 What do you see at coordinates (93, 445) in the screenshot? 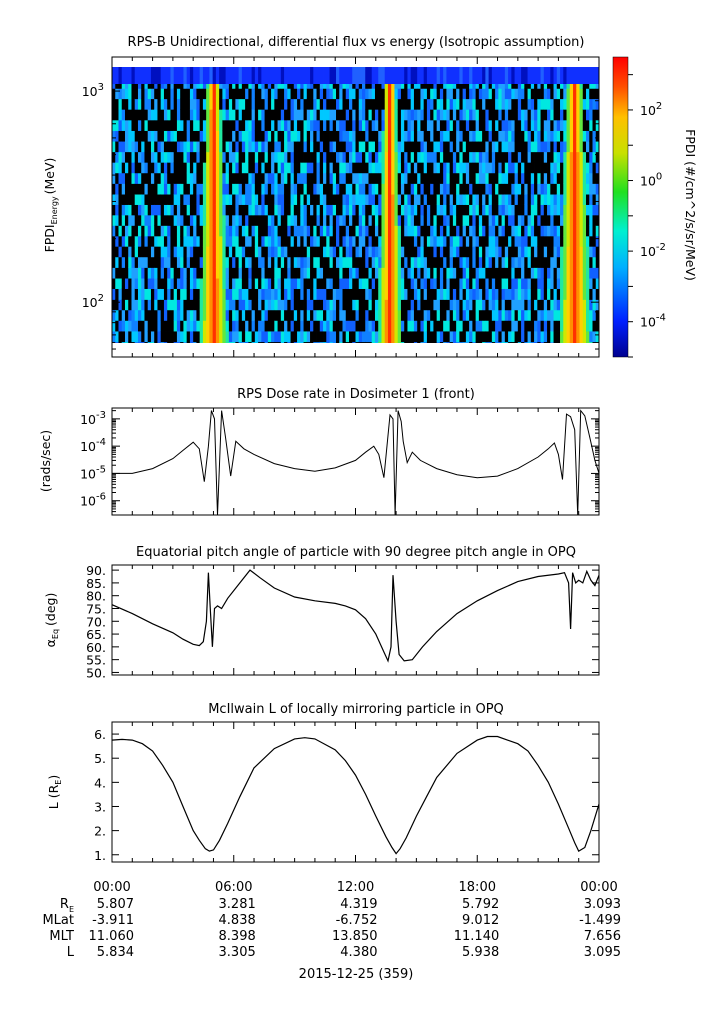
I see `dose-y-tick-label: 10-4` at bounding box center [93, 445].